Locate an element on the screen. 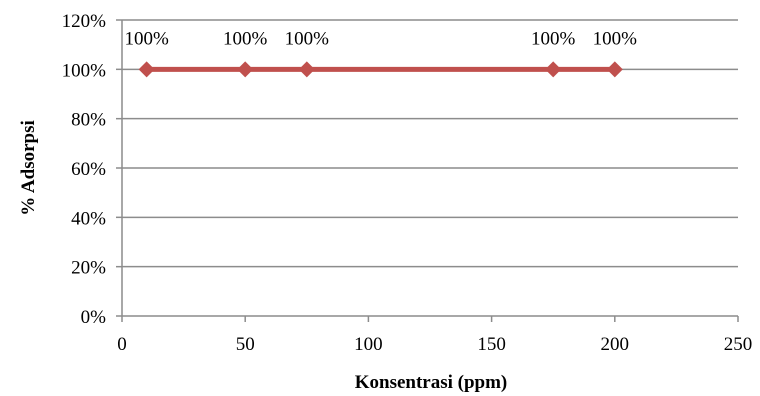 This screenshot has height=396, width=760. y-tick-labels: 0% 20% 40% 60% 80% 100% 120% is located at coordinates (84, 169).